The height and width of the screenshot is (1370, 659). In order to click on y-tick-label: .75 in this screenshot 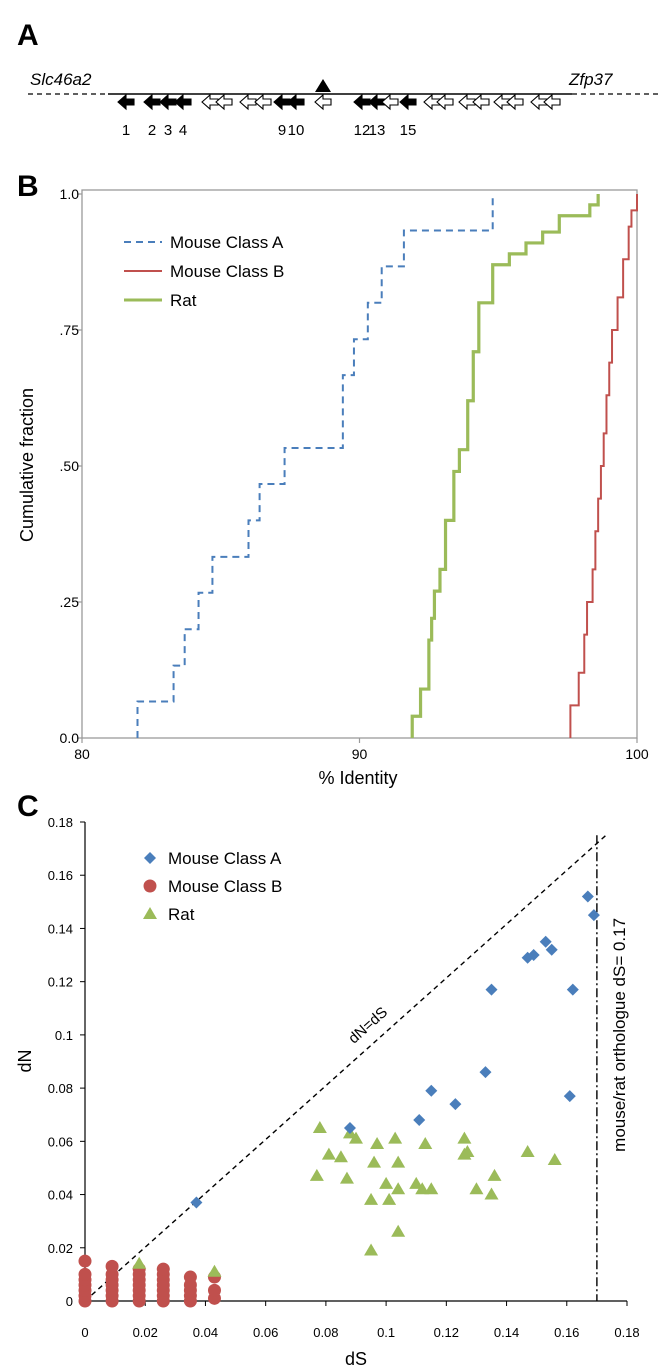, I will do `click(70, 330)`.